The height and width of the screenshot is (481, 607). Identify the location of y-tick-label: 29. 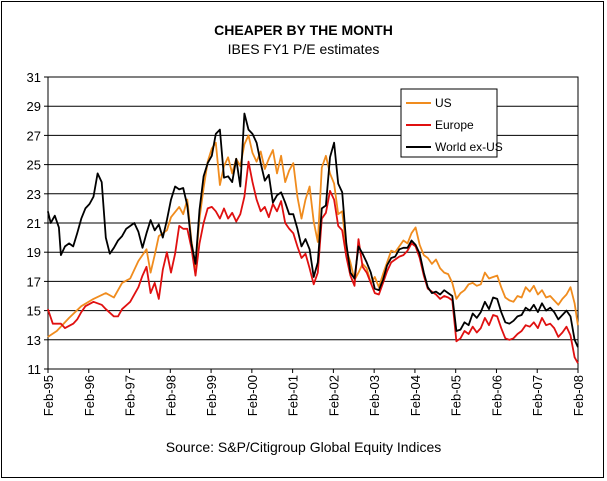
(34, 106).